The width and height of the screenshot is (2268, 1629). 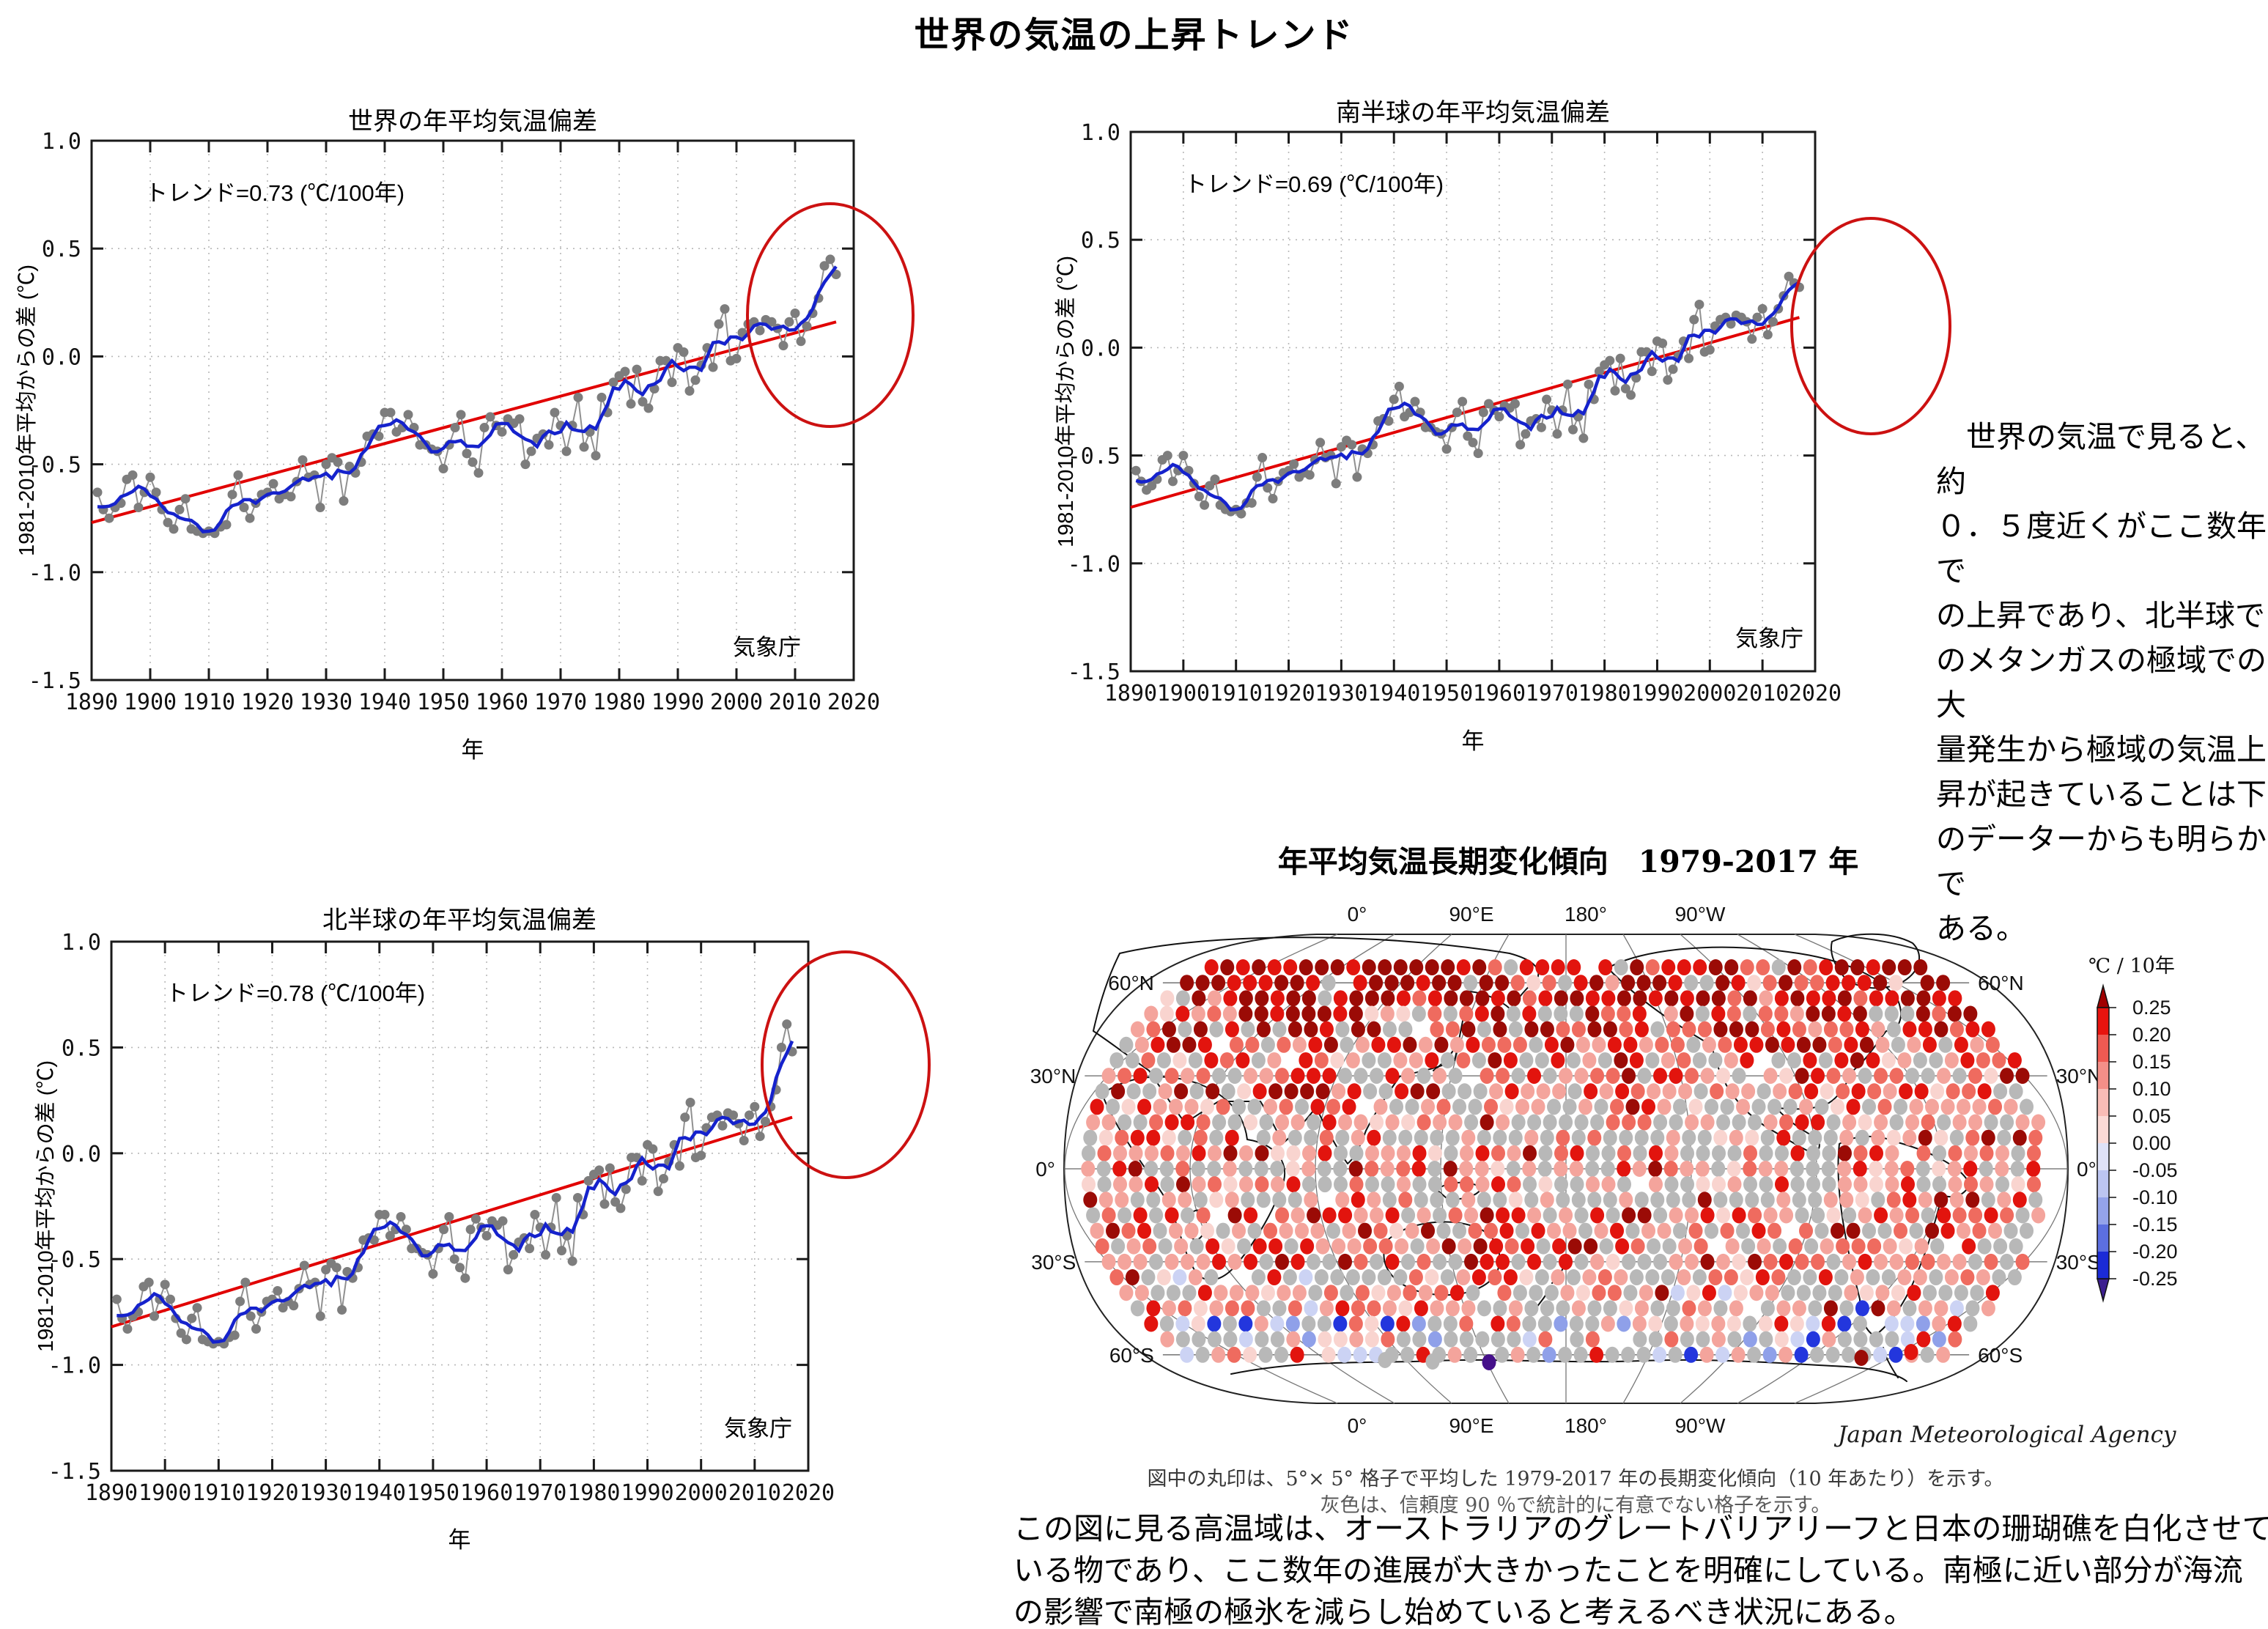 What do you see at coordinates (2131, 966) in the screenshot?
I see `svg-text: ℃ / 10年` at bounding box center [2131, 966].